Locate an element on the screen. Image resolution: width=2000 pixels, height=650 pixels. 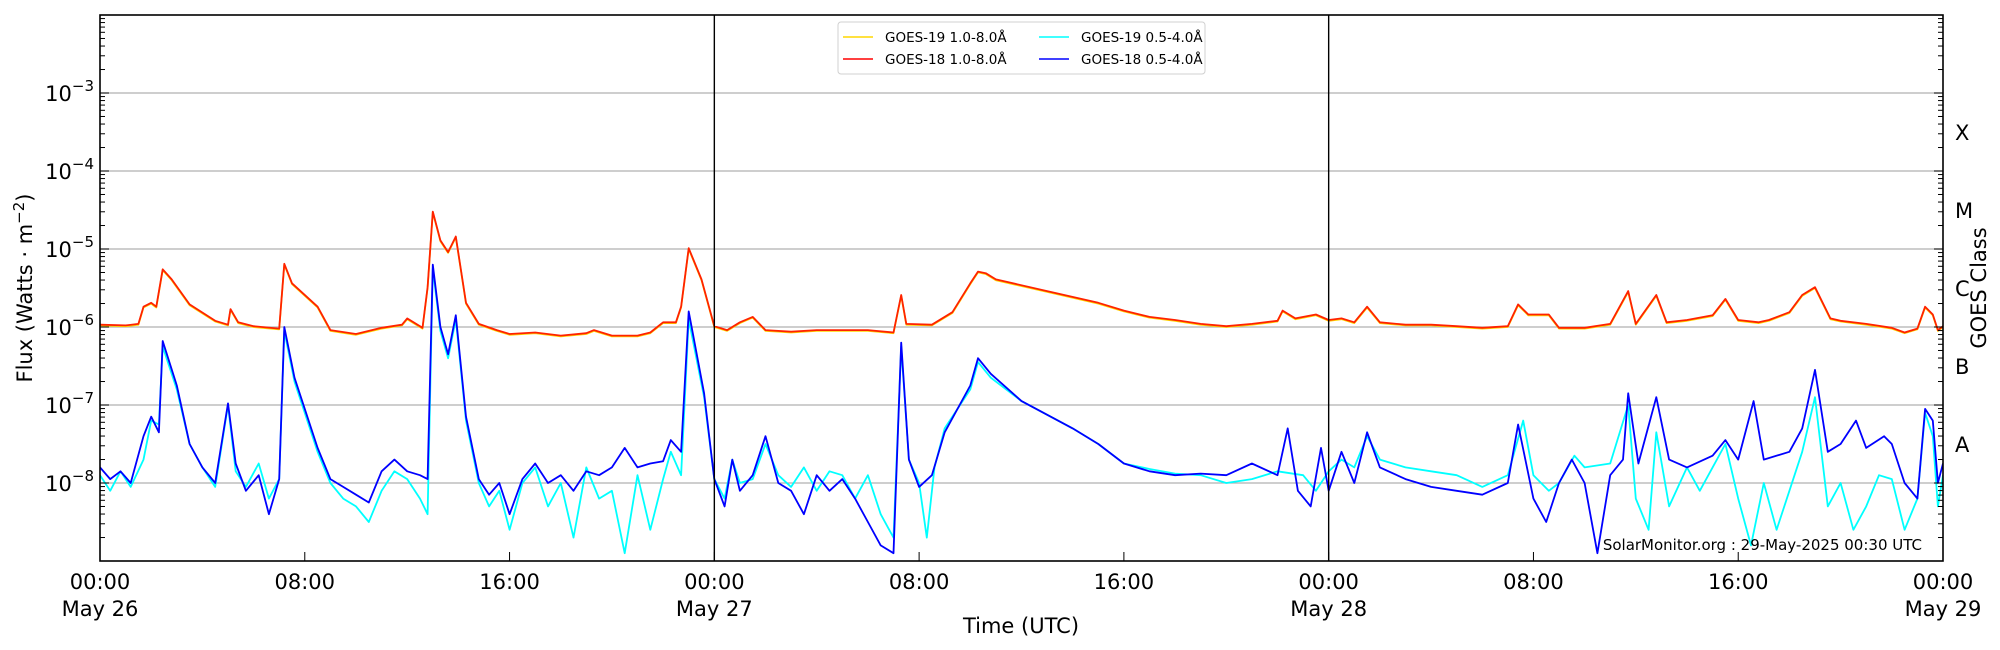
legend-label: GOES-18 1.0-8.0Å is located at coordinates (946, 59).